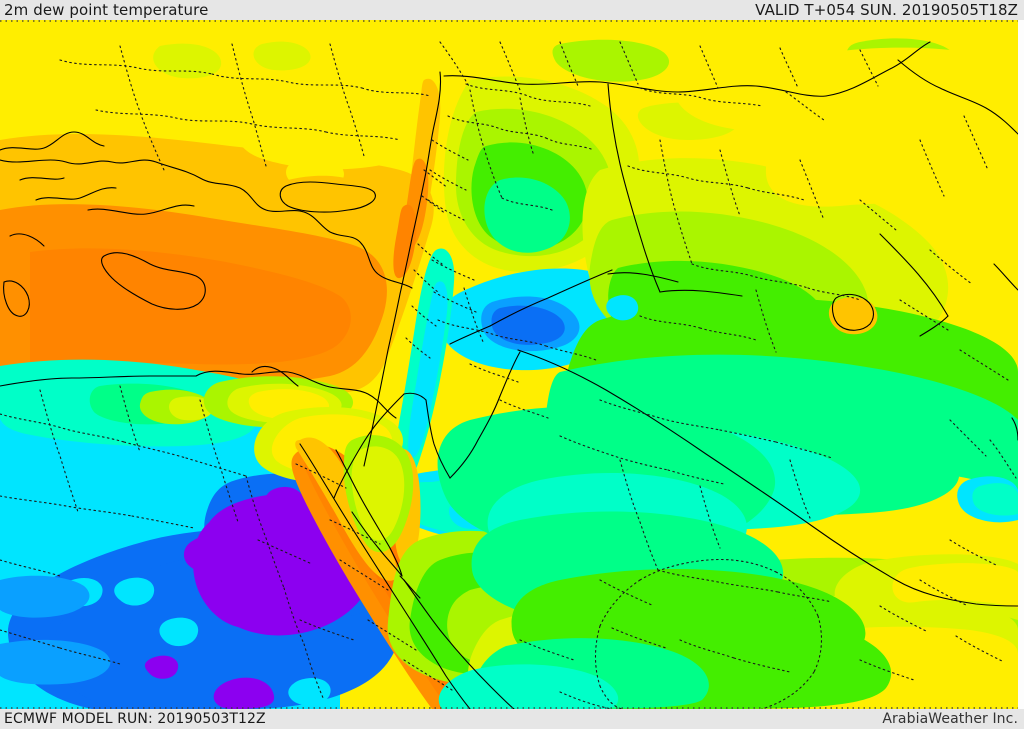  What do you see at coordinates (950, 719) in the screenshot?
I see `provider-label: ArabiaWeather Inc.` at bounding box center [950, 719].